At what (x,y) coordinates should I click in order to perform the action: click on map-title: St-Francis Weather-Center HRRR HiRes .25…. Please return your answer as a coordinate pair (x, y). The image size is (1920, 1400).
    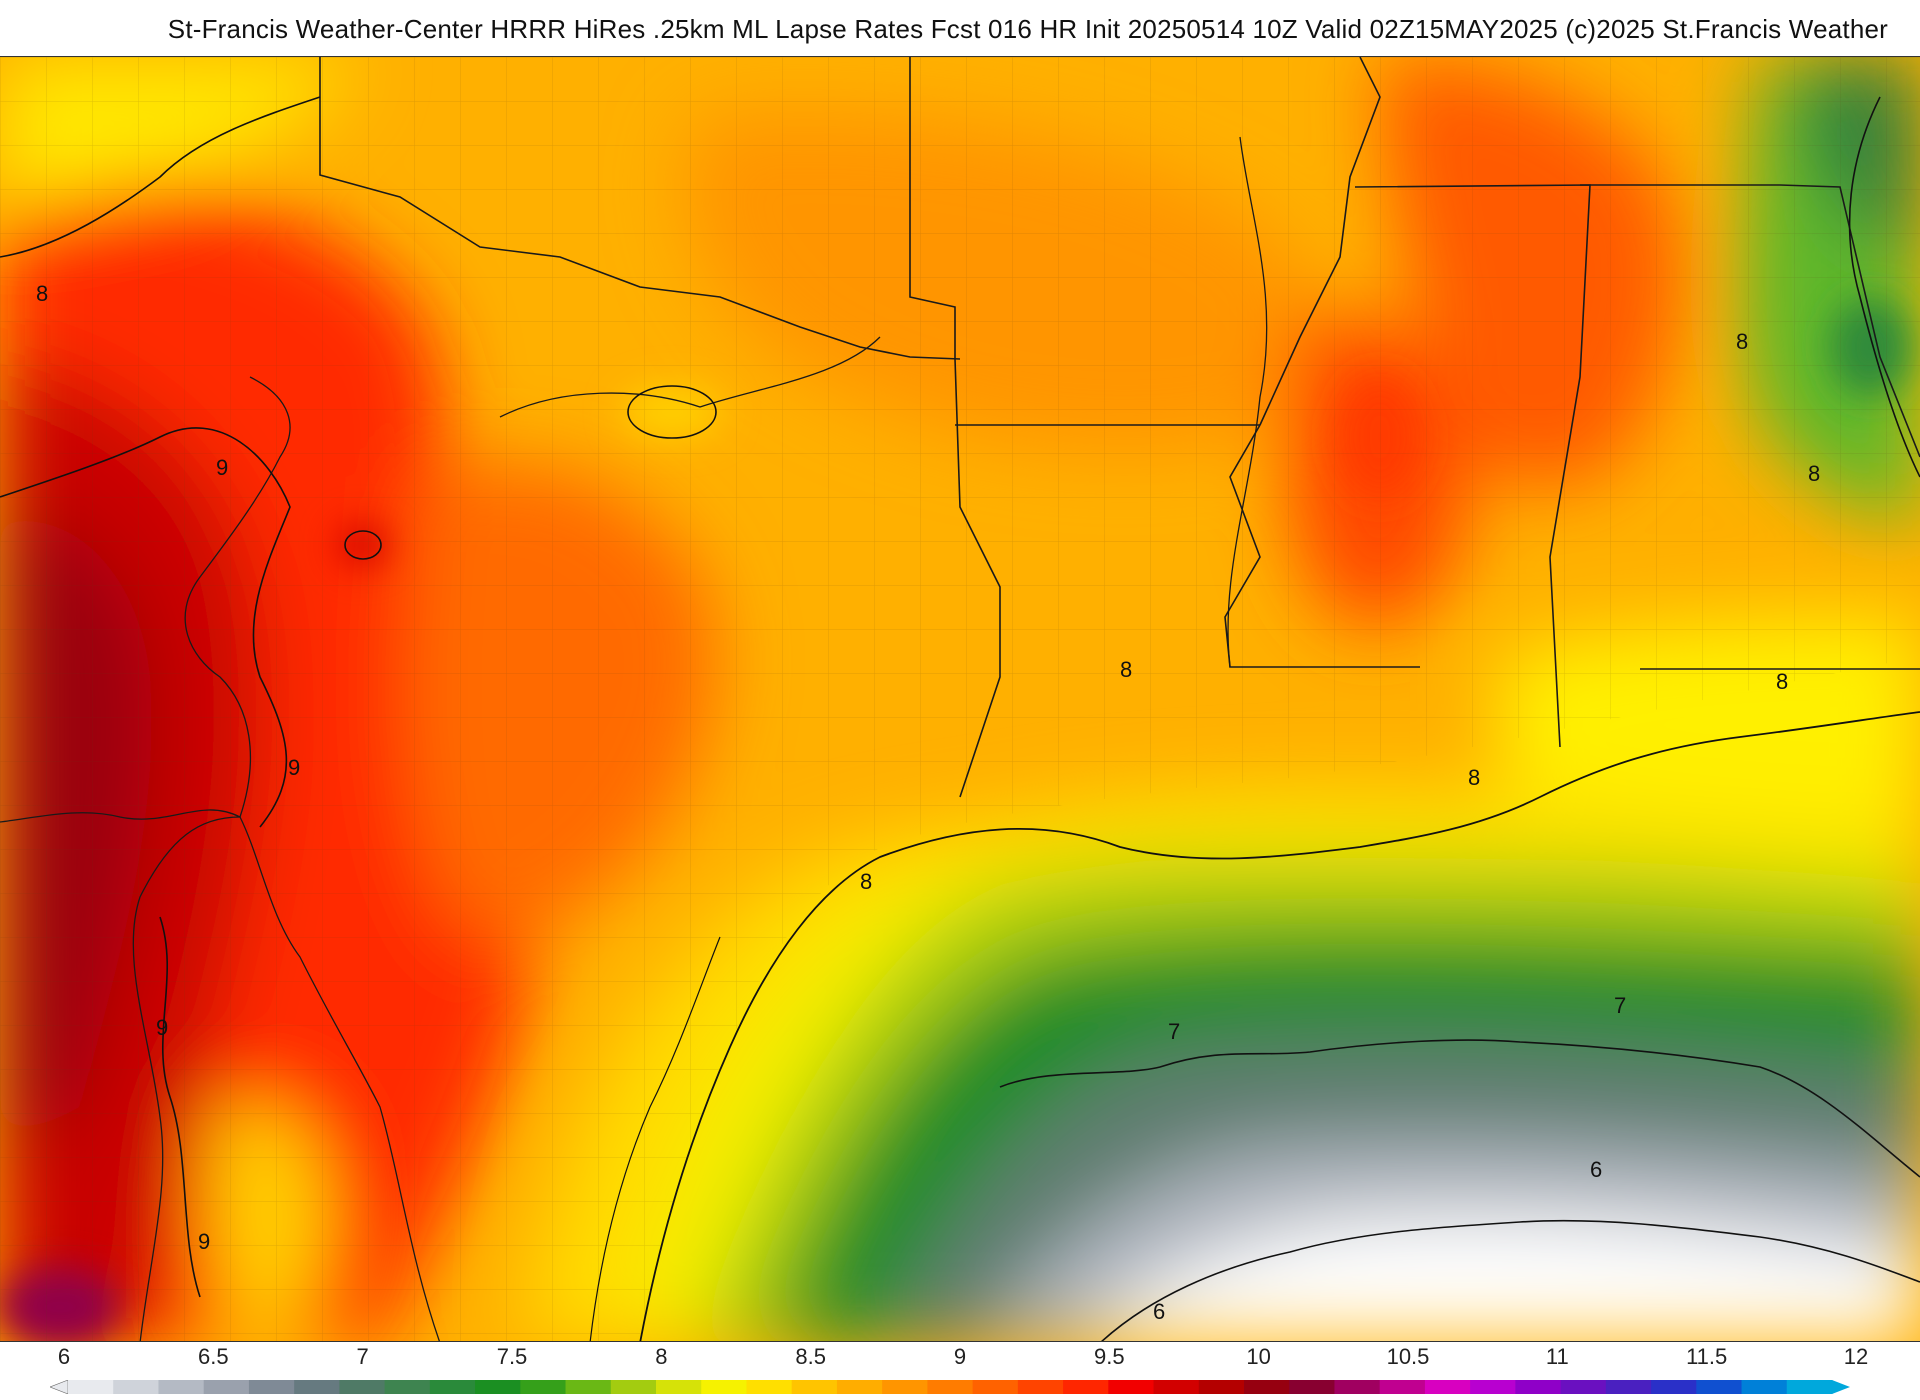
    Looking at the image, I should click on (1027, 29).